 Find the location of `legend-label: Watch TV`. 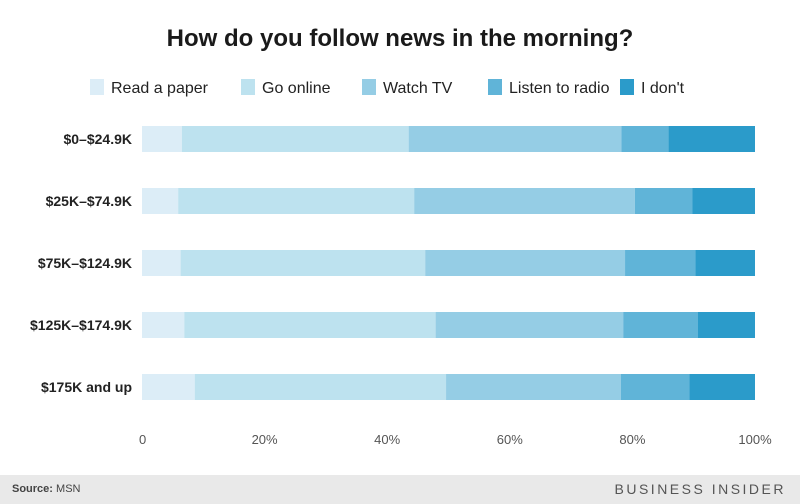

legend-label: Watch TV is located at coordinates (418, 88).